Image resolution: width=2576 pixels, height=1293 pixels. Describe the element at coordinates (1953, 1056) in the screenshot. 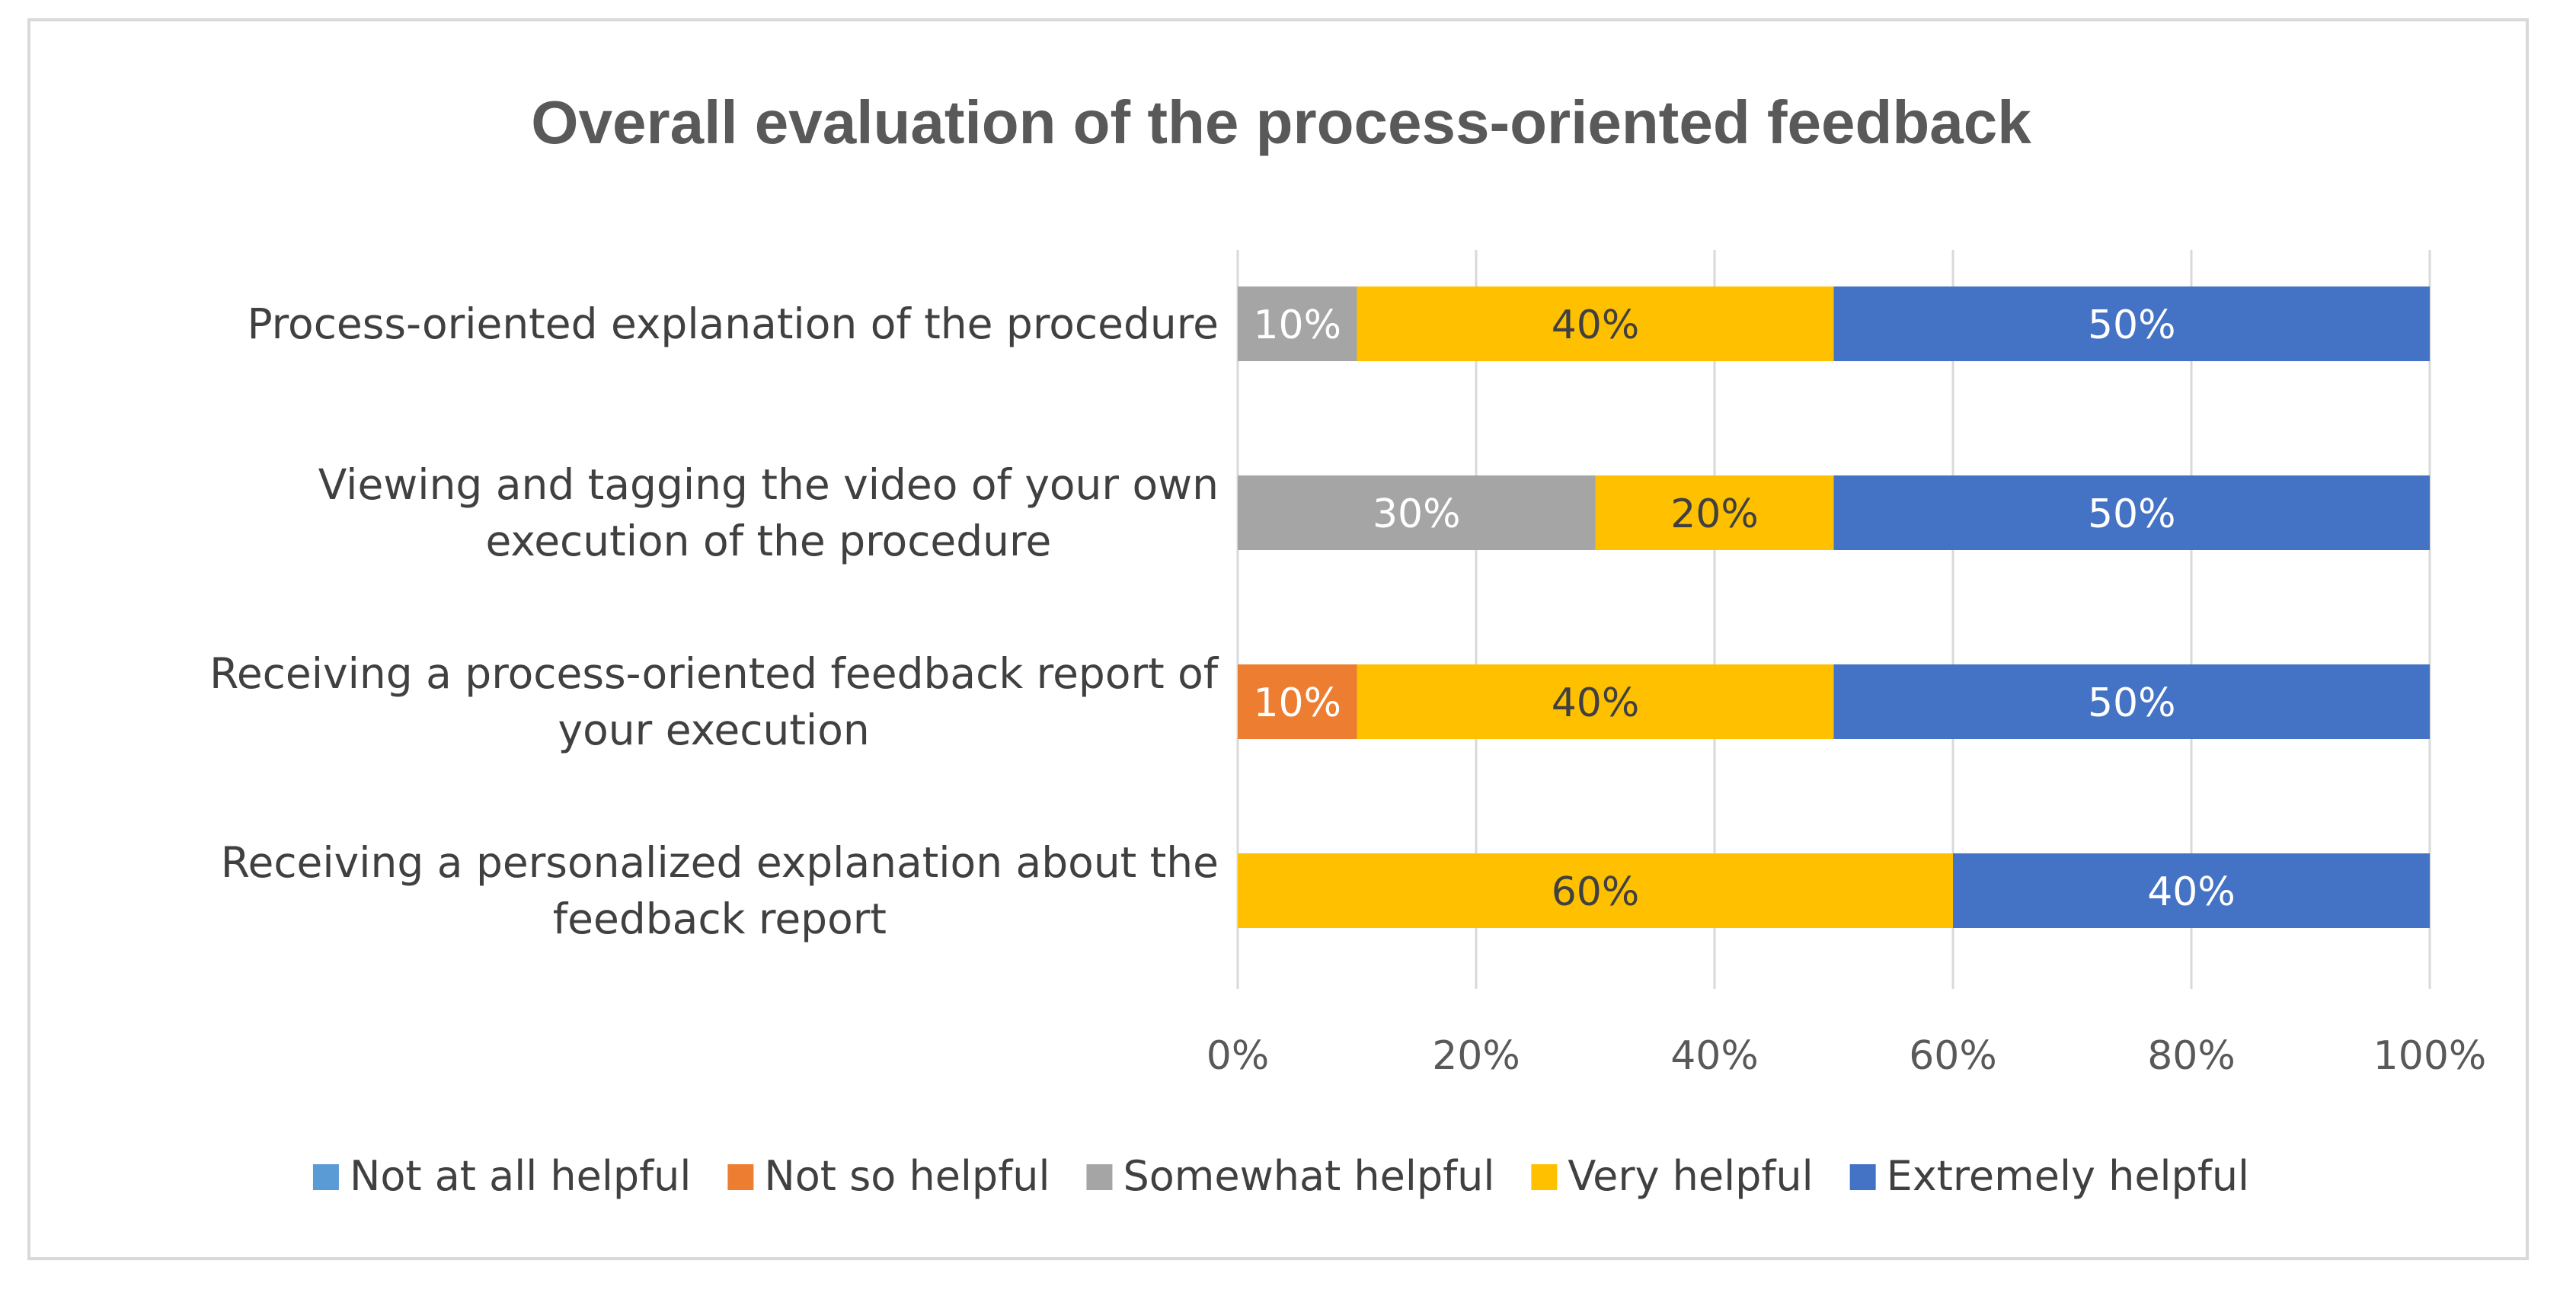

I see `x-tick-label: 60%` at that location.